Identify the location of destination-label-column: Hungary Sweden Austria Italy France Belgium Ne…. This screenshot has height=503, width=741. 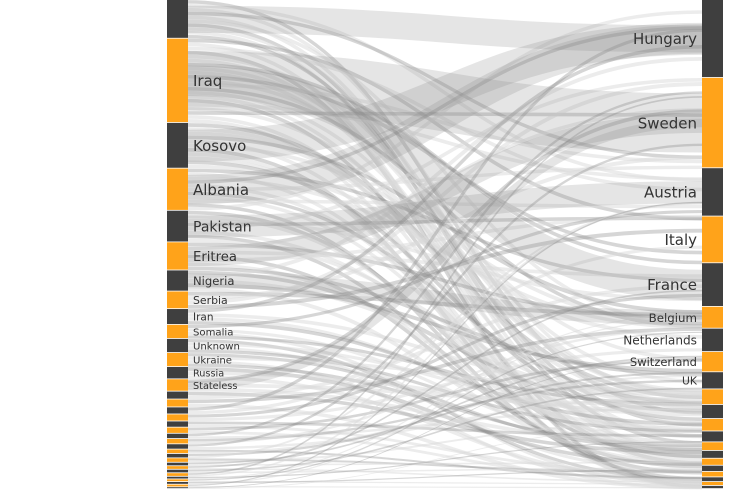
(660, 208).